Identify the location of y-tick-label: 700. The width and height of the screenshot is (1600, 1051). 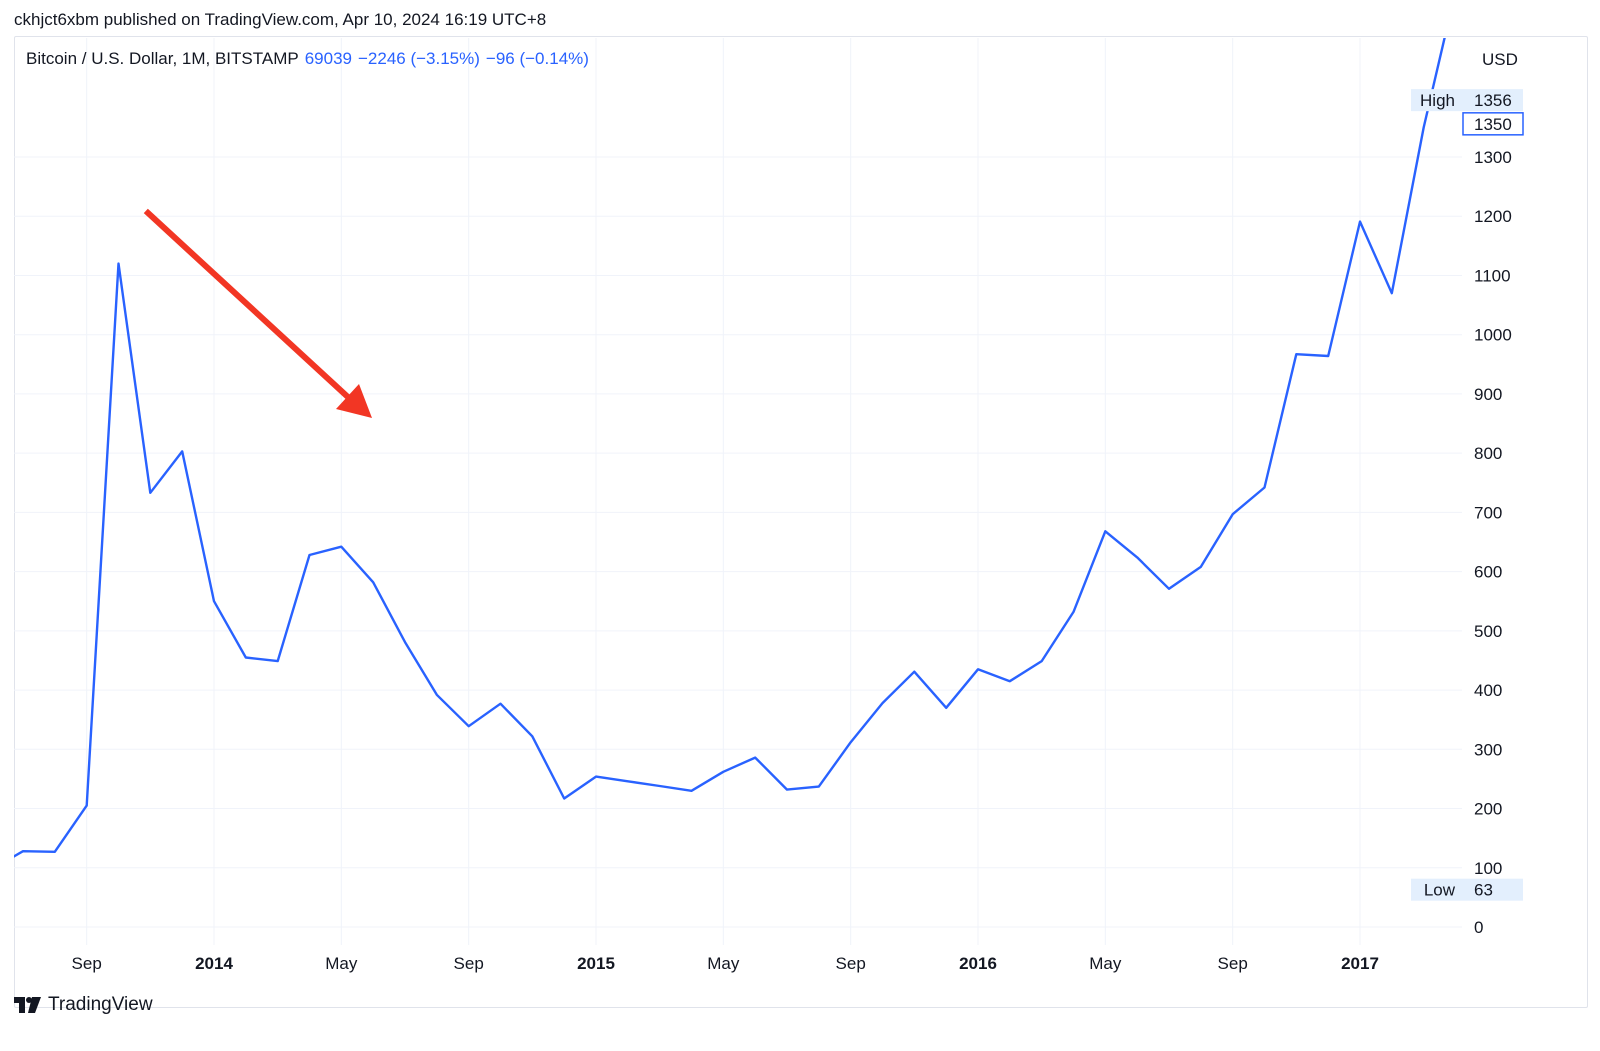
(1488, 512).